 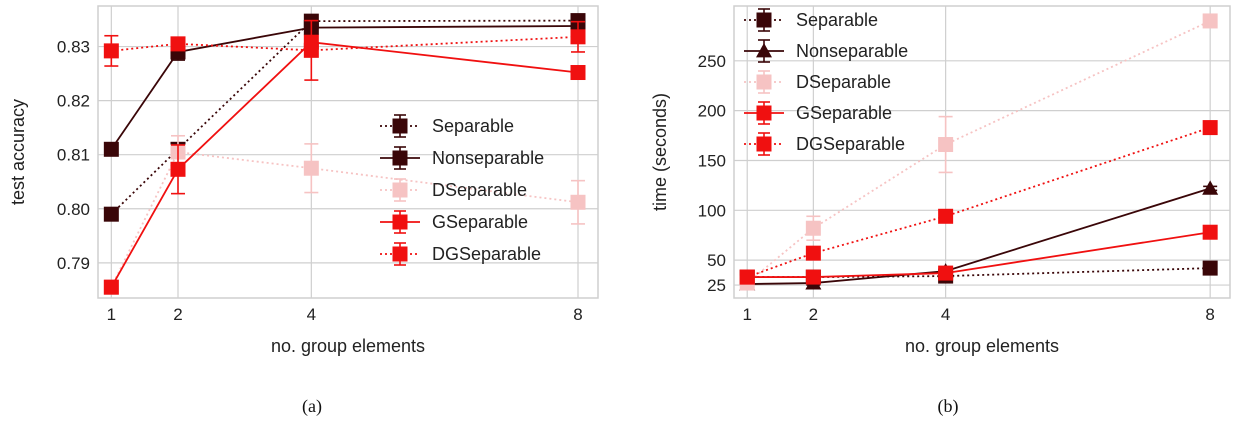 What do you see at coordinates (979, 272) in the screenshot?
I see `series-line-separable` at bounding box center [979, 272].